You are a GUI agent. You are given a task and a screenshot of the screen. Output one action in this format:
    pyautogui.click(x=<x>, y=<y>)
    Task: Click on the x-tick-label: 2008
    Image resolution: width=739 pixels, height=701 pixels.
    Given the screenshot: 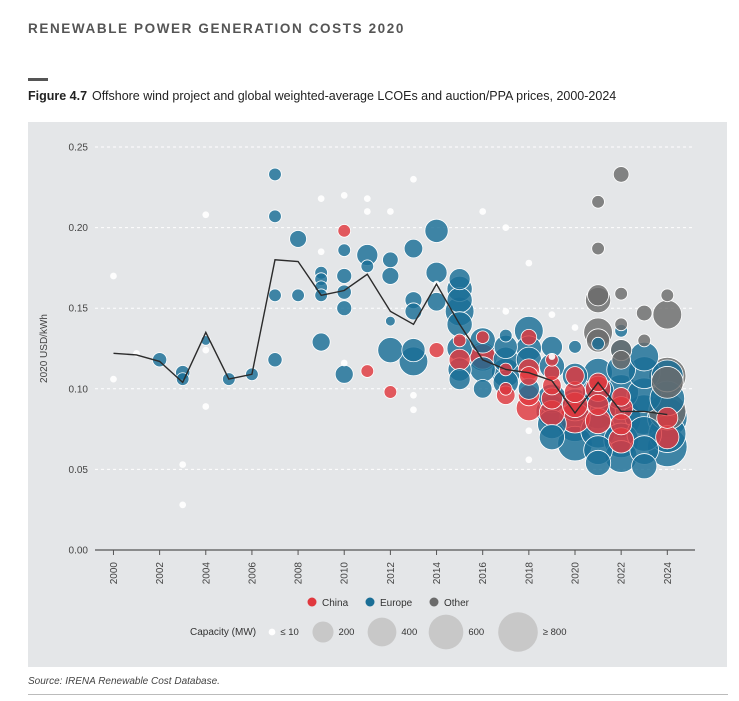 What is the action you would take?
    pyautogui.click(x=299, y=573)
    